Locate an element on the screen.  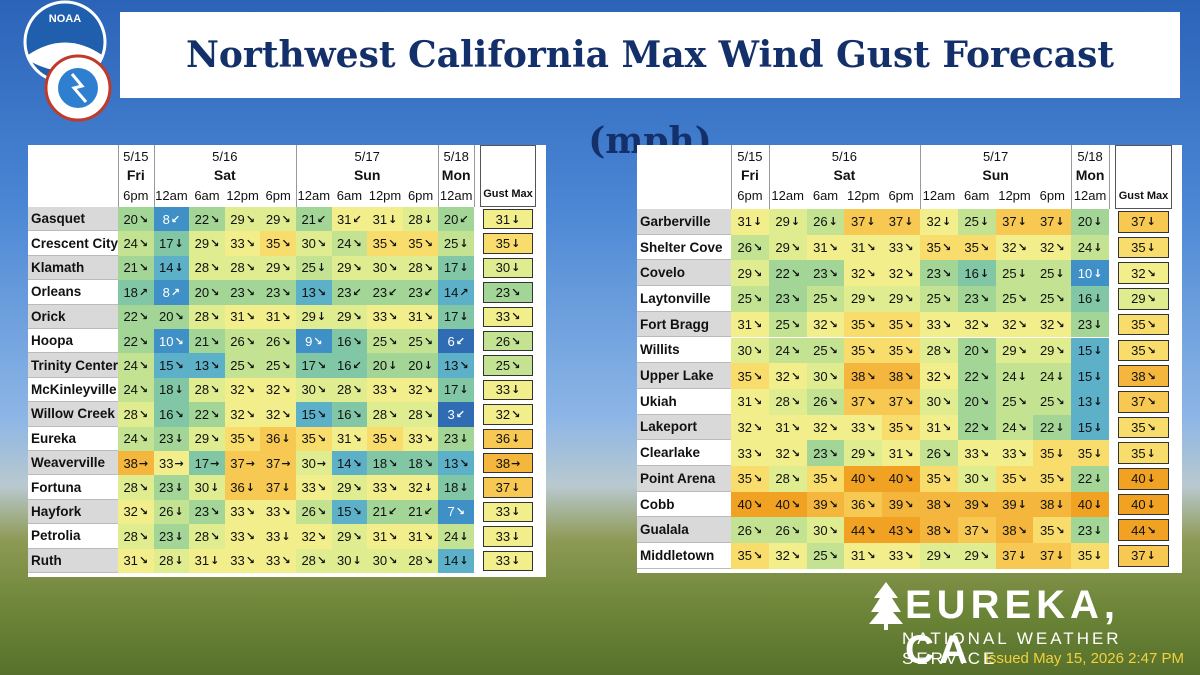
tree-icon is located at coordinates (886, 606).